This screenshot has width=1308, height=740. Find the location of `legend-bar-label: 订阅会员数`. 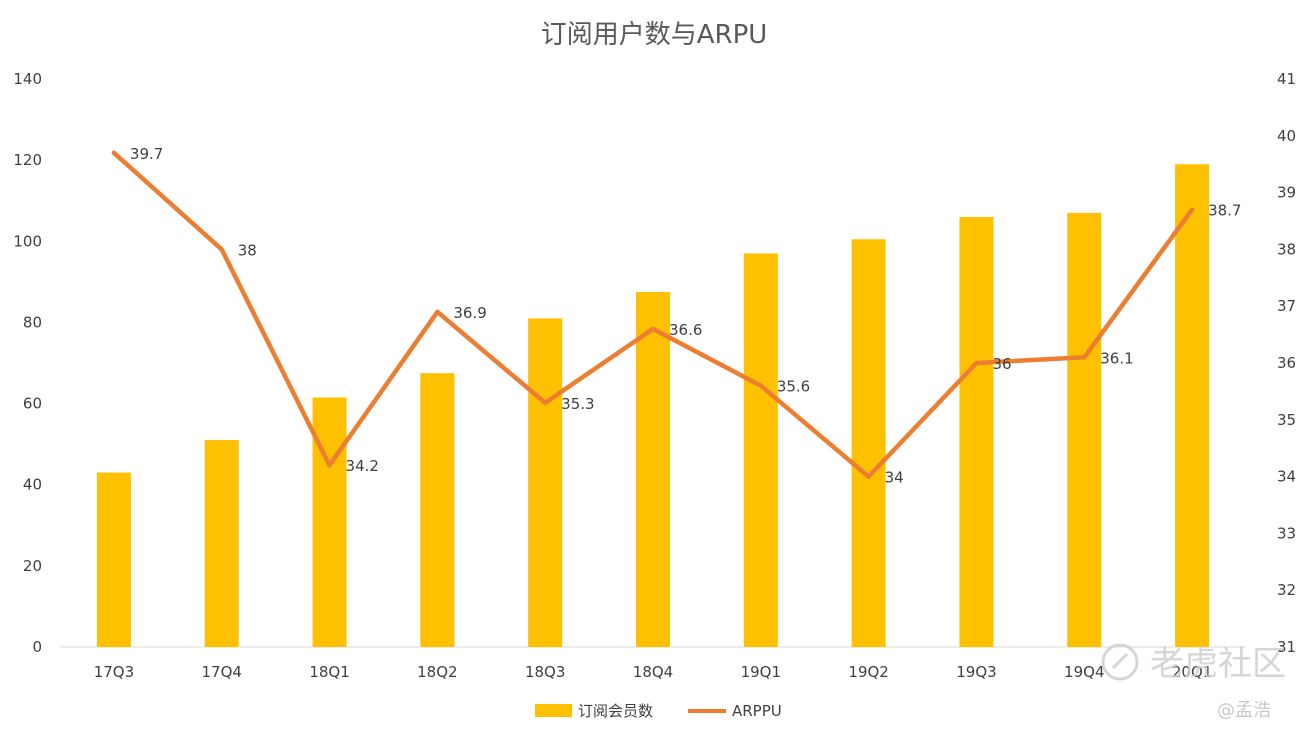

legend-bar-label: 订阅会员数 is located at coordinates (615, 711).